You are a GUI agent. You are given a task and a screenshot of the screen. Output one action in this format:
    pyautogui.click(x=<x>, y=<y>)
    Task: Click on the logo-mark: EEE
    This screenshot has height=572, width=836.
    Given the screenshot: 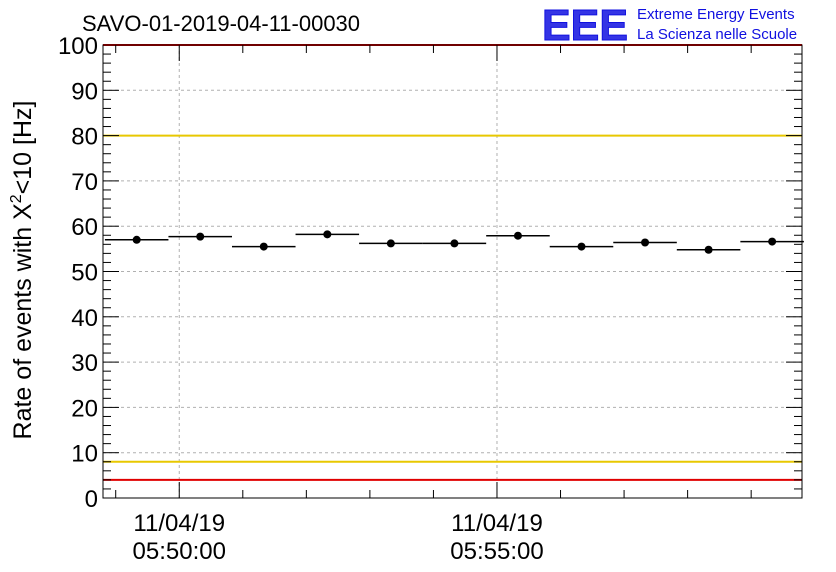 What is the action you would take?
    pyautogui.click(x=585, y=25)
    